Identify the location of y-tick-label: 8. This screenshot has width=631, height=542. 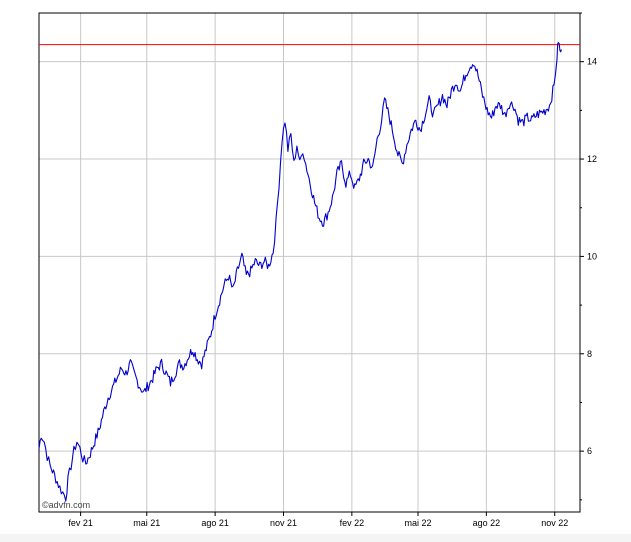
(589, 354).